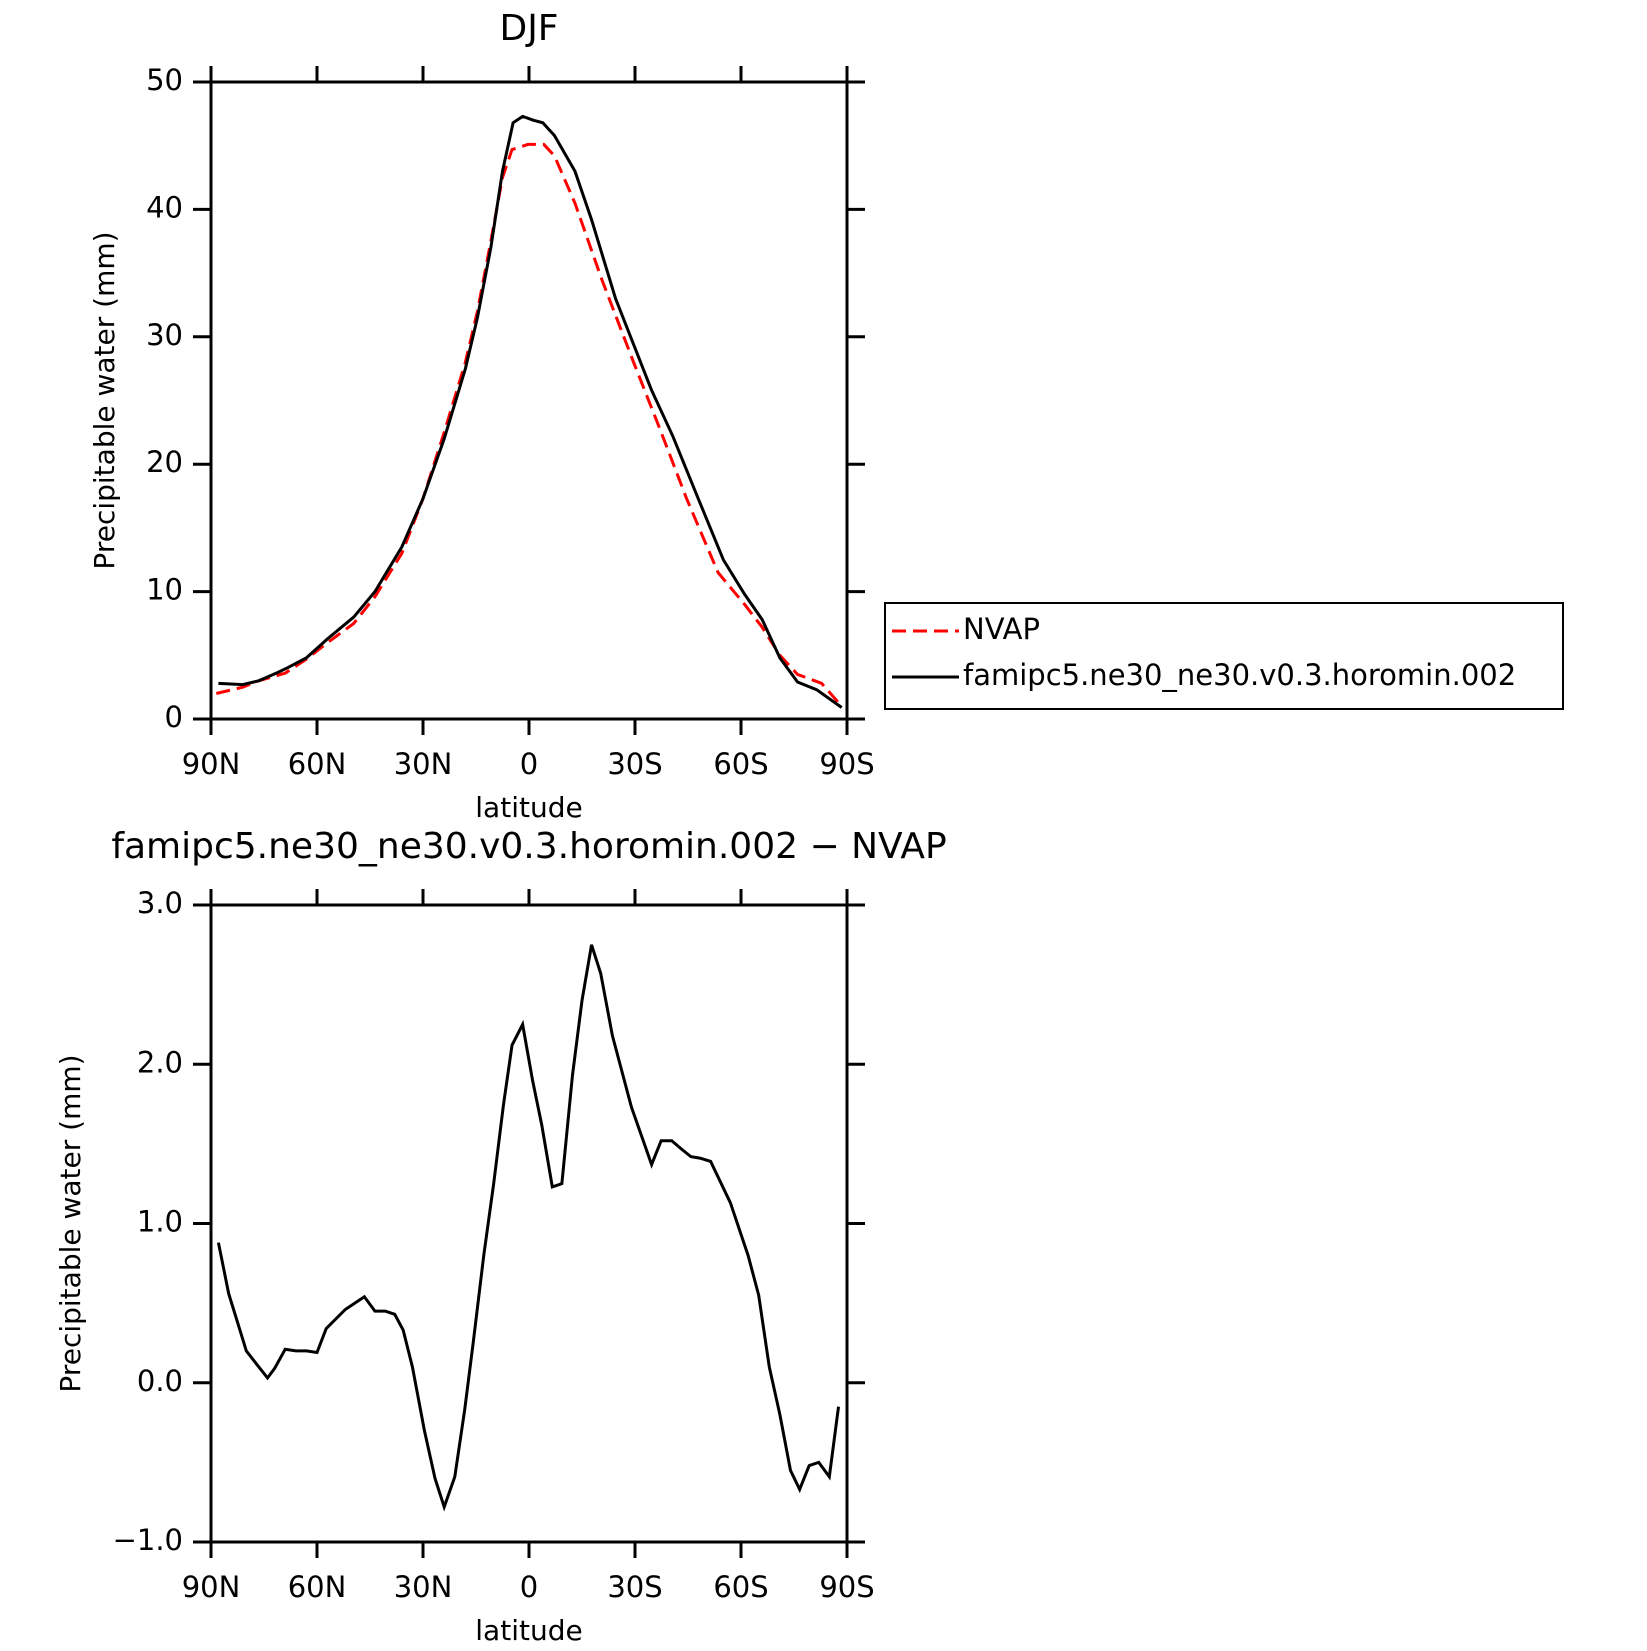 This screenshot has width=1647, height=1651. What do you see at coordinates (1224, 656) in the screenshot?
I see `legend-box` at bounding box center [1224, 656].